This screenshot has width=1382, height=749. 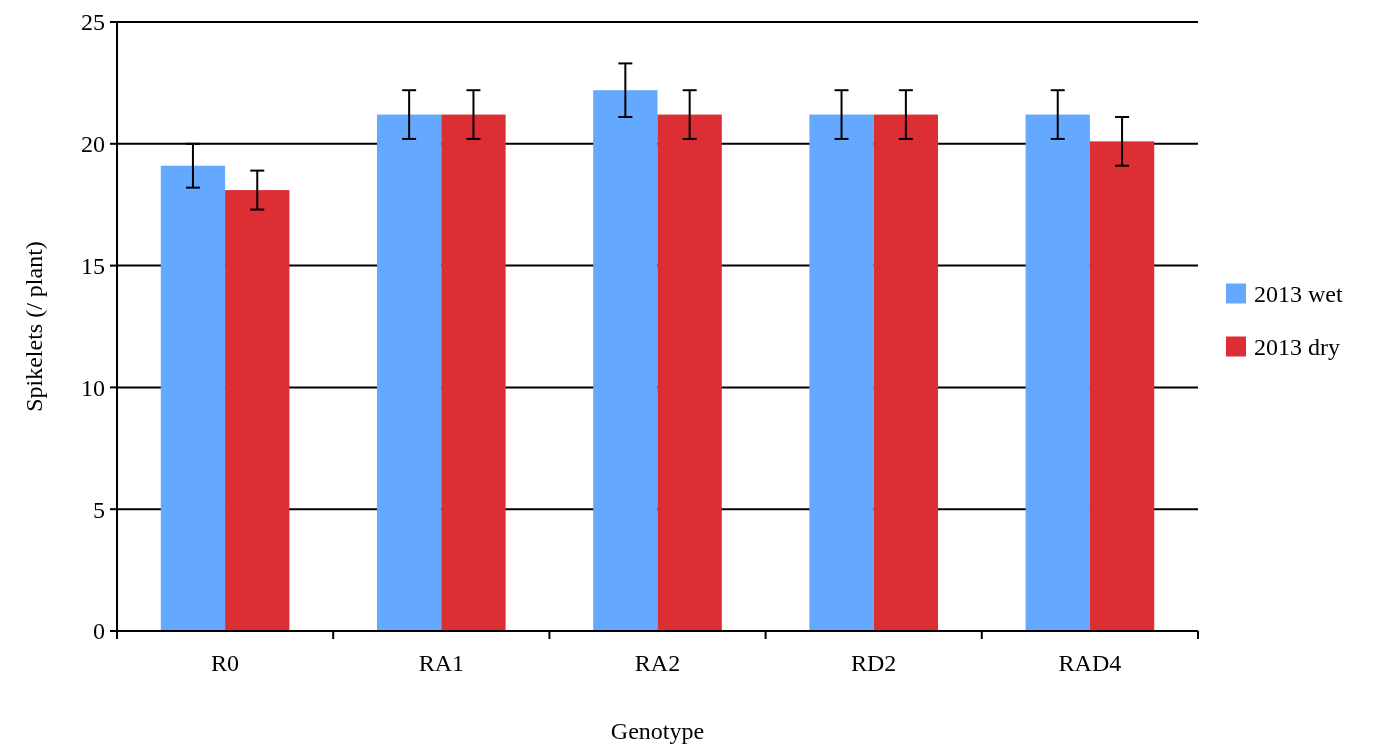 What do you see at coordinates (93, 387) in the screenshot?
I see `y-tick-label: 10` at bounding box center [93, 387].